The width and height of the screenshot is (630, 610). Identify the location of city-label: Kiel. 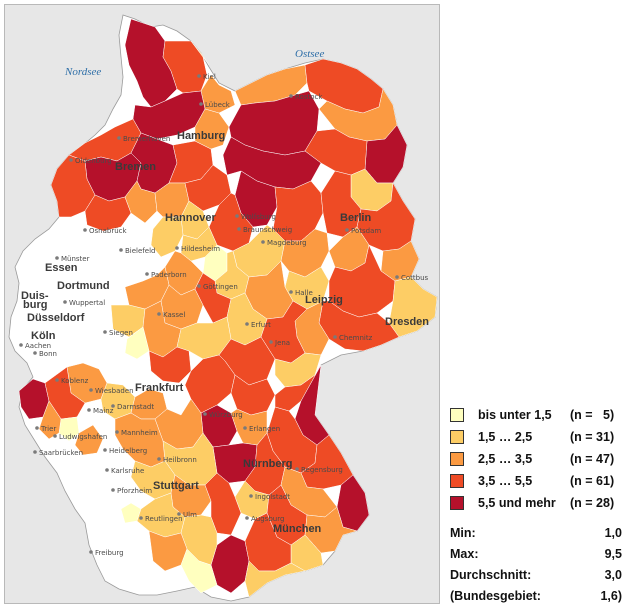
(209, 77).